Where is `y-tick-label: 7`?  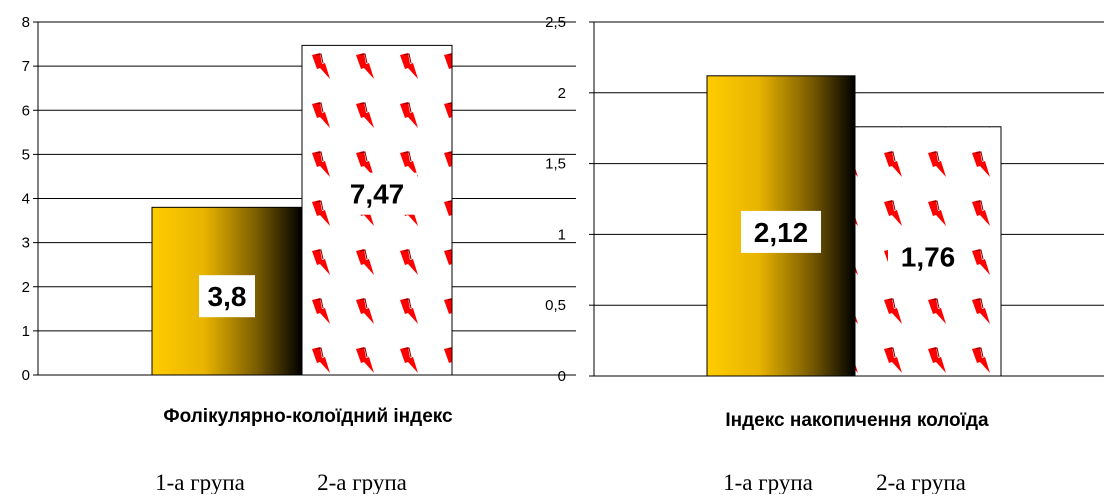 y-tick-label: 7 is located at coordinates (26, 66).